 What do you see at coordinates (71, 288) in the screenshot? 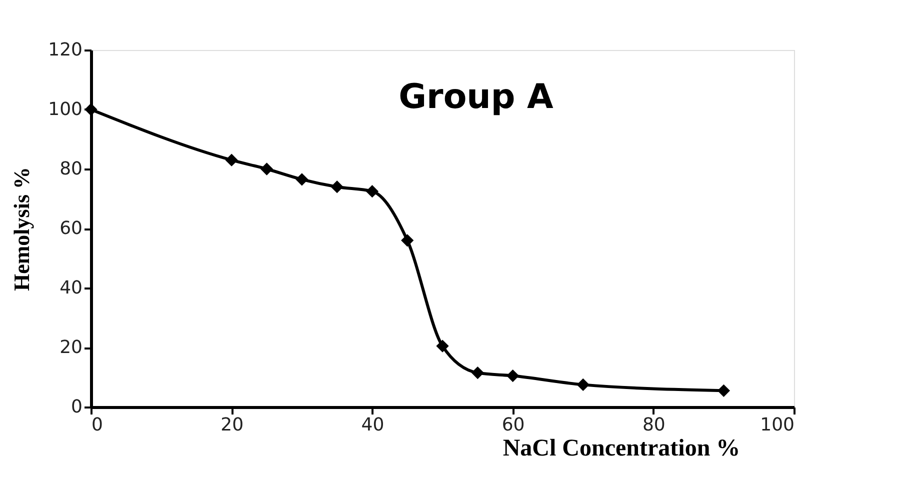
I see `y-tick-label: 40` at bounding box center [71, 288].